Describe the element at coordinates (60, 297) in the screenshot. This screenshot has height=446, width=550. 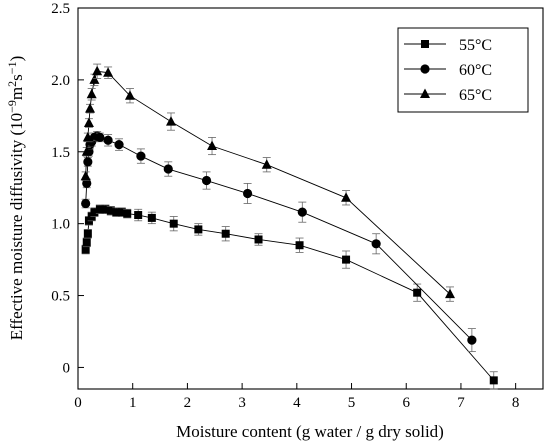
I see `y-tick-label: 0.5` at that location.